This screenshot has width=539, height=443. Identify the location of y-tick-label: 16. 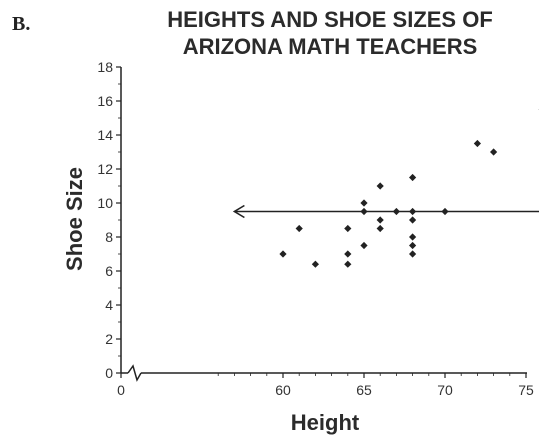
(105, 101).